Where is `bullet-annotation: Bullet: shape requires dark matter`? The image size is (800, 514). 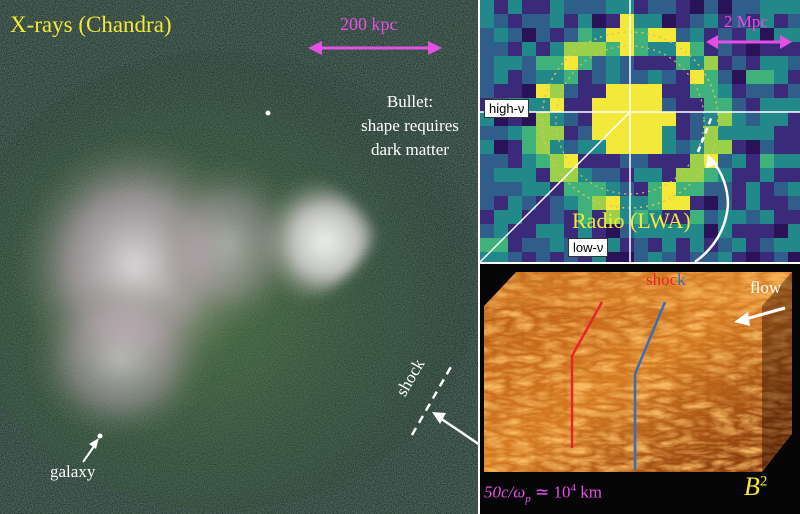
bullet-annotation: Bullet: shape requires dark matter is located at coordinates (410, 126).